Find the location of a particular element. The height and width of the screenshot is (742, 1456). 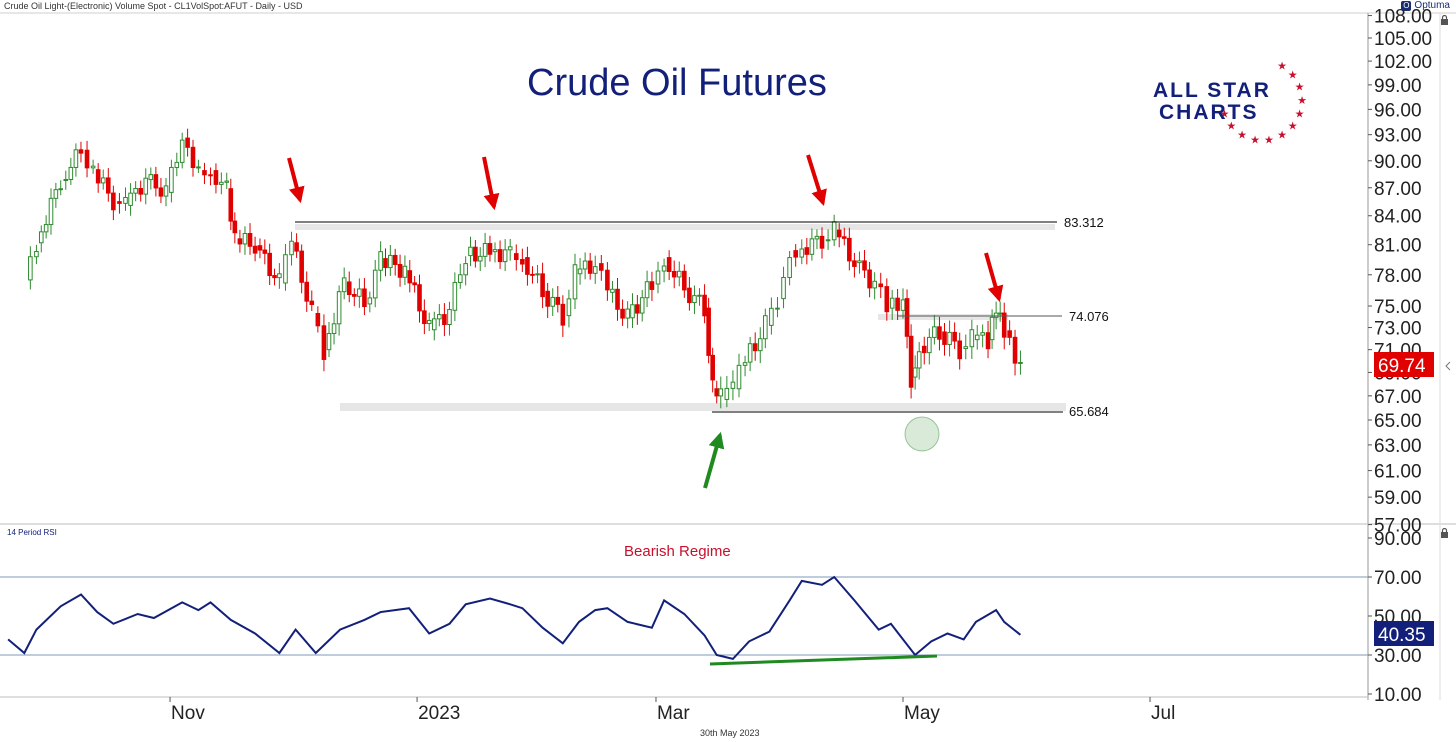

price-tick-label: 75.00 is located at coordinates (1398, 307).